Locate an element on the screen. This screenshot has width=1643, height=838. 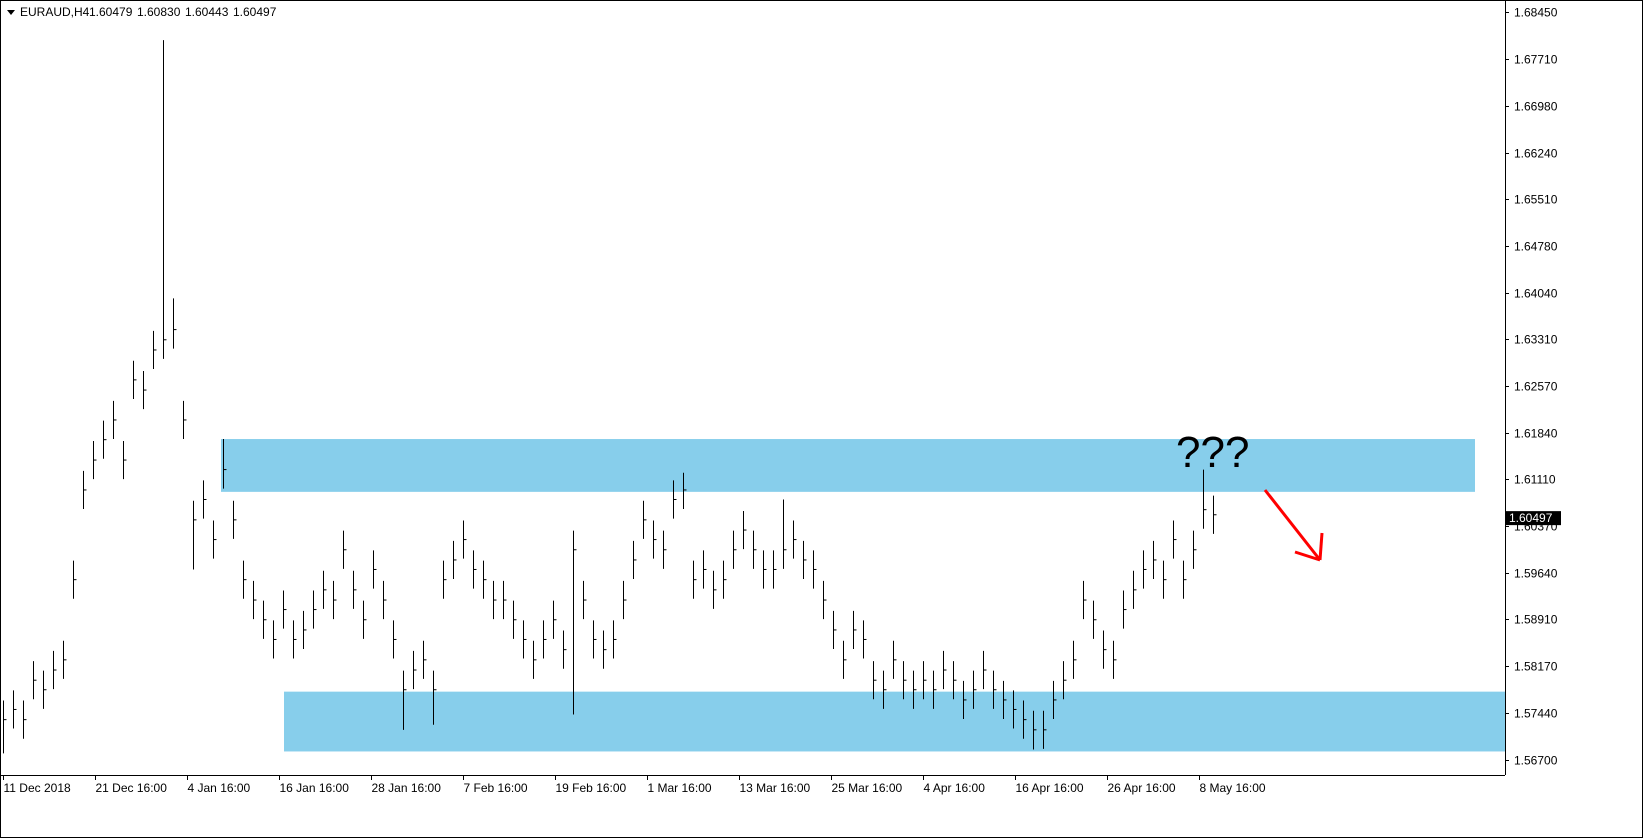
y-tick-label: 1.66980 is located at coordinates (1536, 107).